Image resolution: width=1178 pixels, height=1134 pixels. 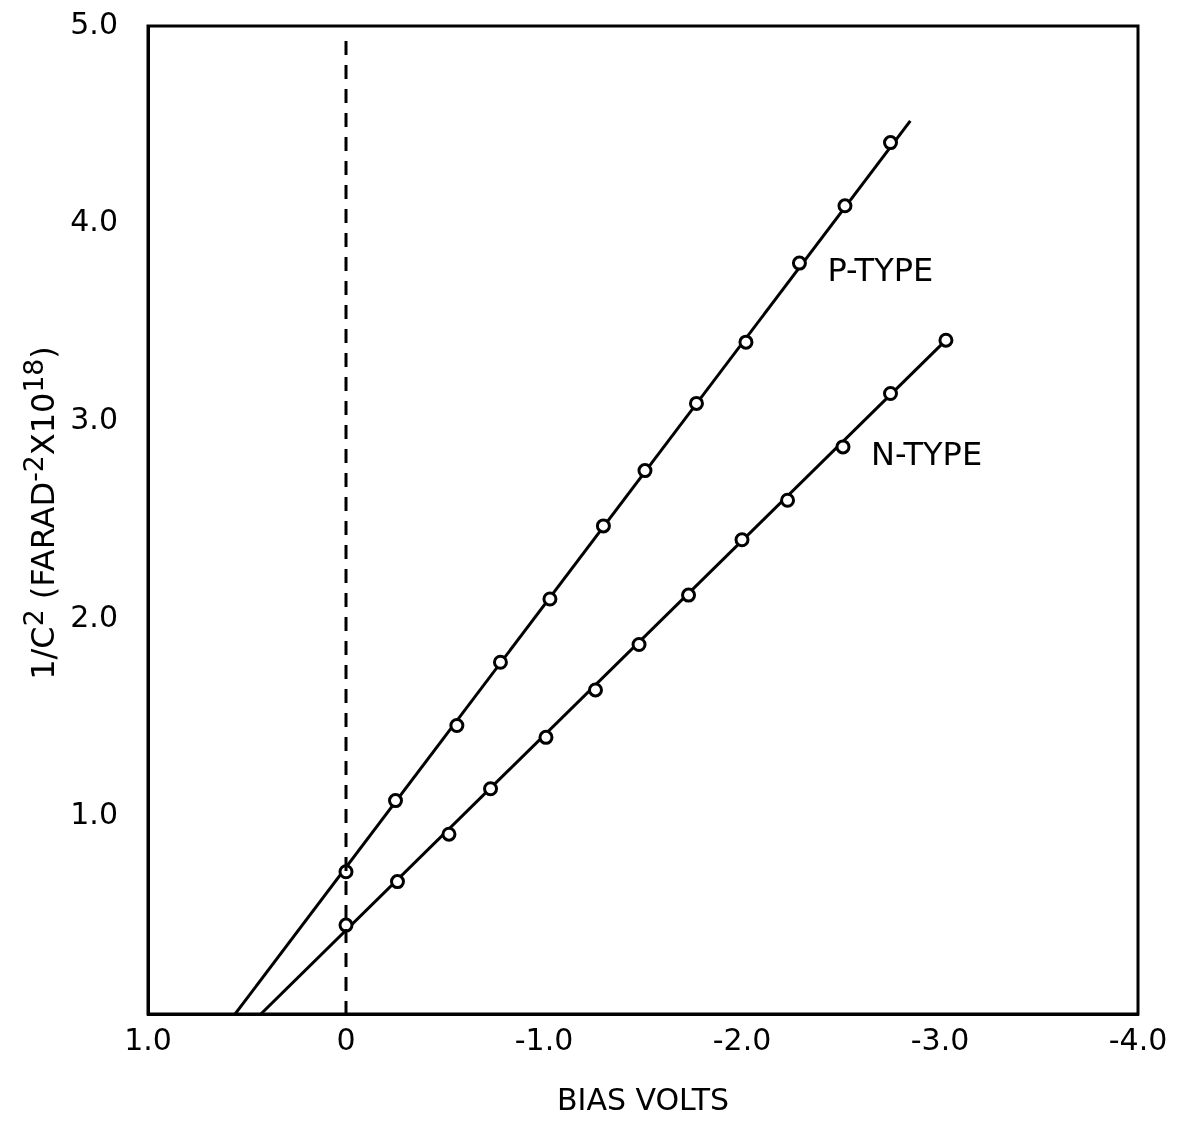 What do you see at coordinates (880, 270) in the screenshot?
I see `series-label: P-TYPE` at bounding box center [880, 270].